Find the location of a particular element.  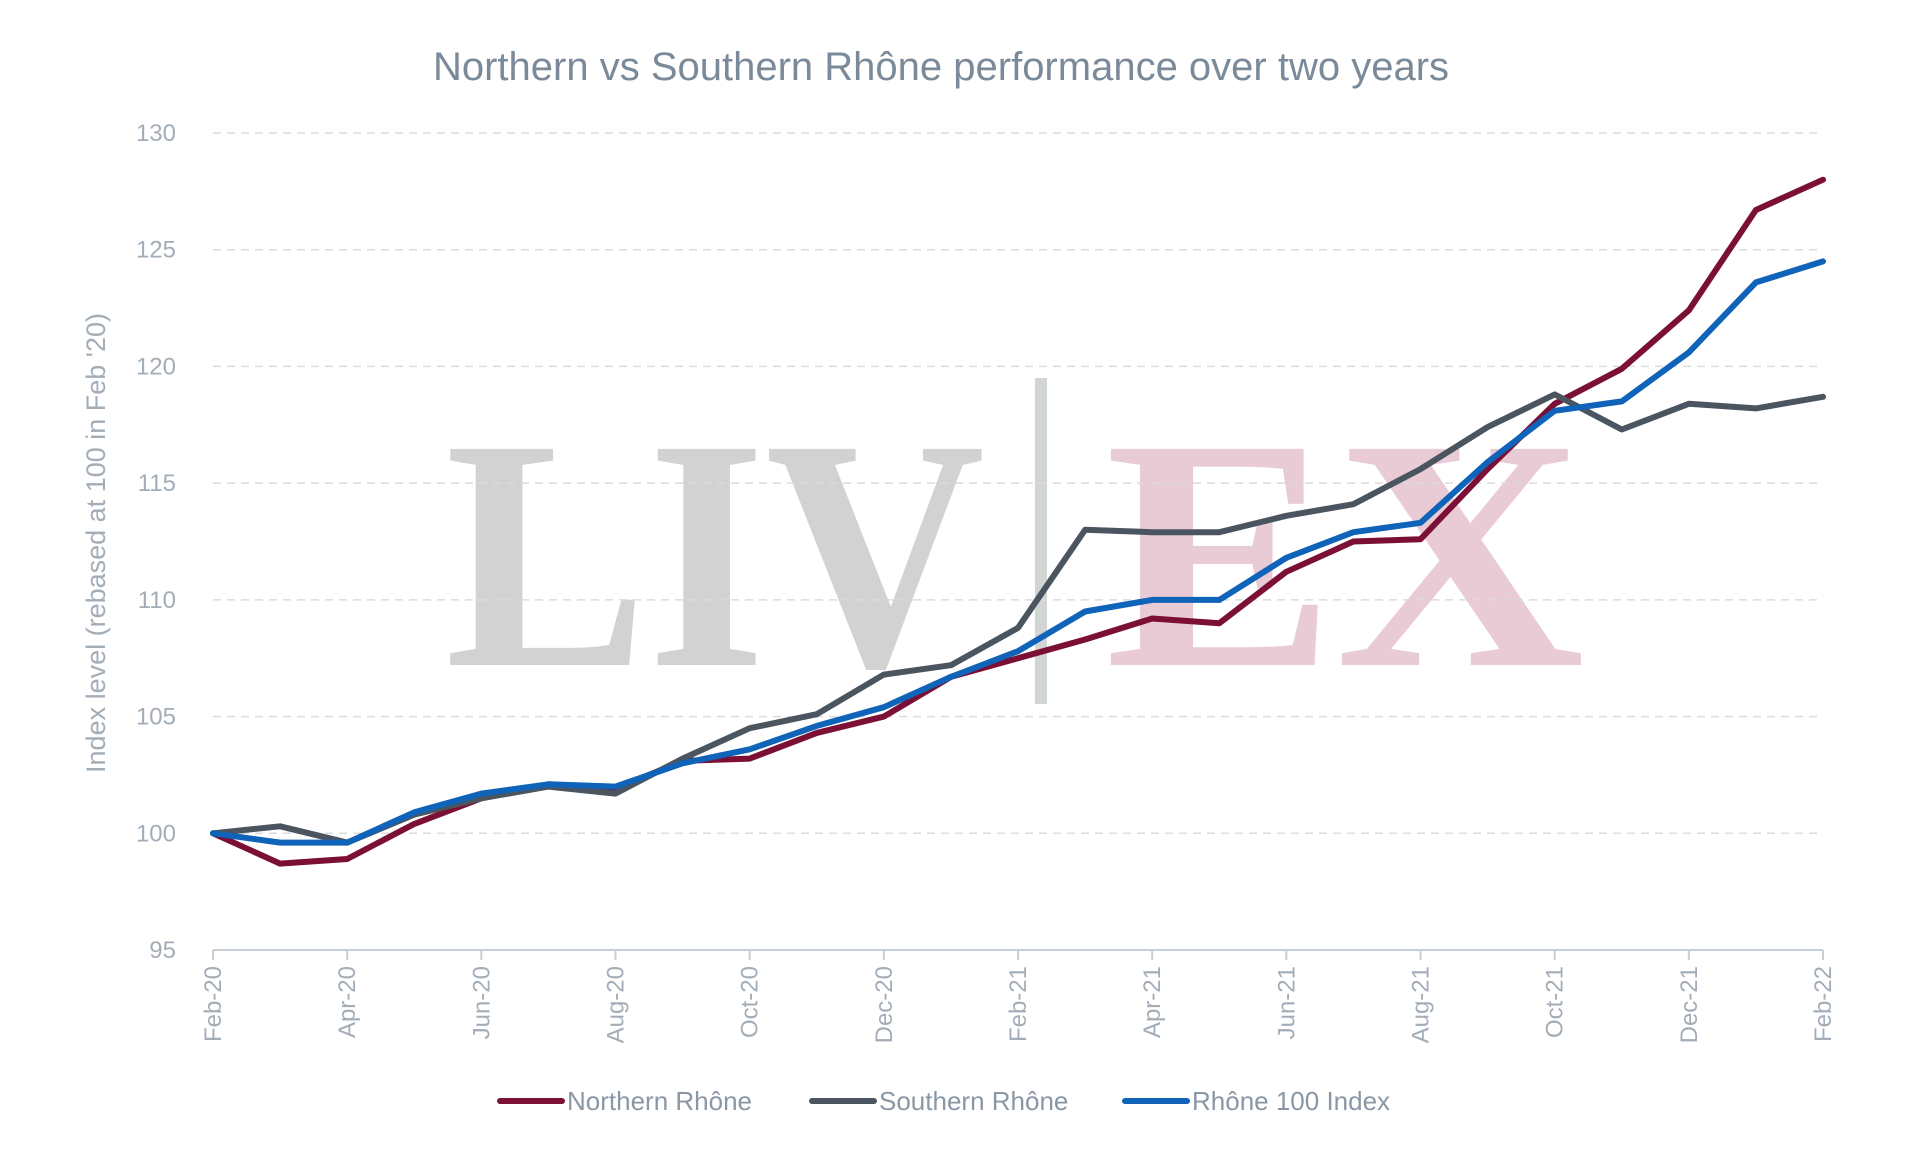

y-tick-label: 115 is located at coordinates (157, 483).